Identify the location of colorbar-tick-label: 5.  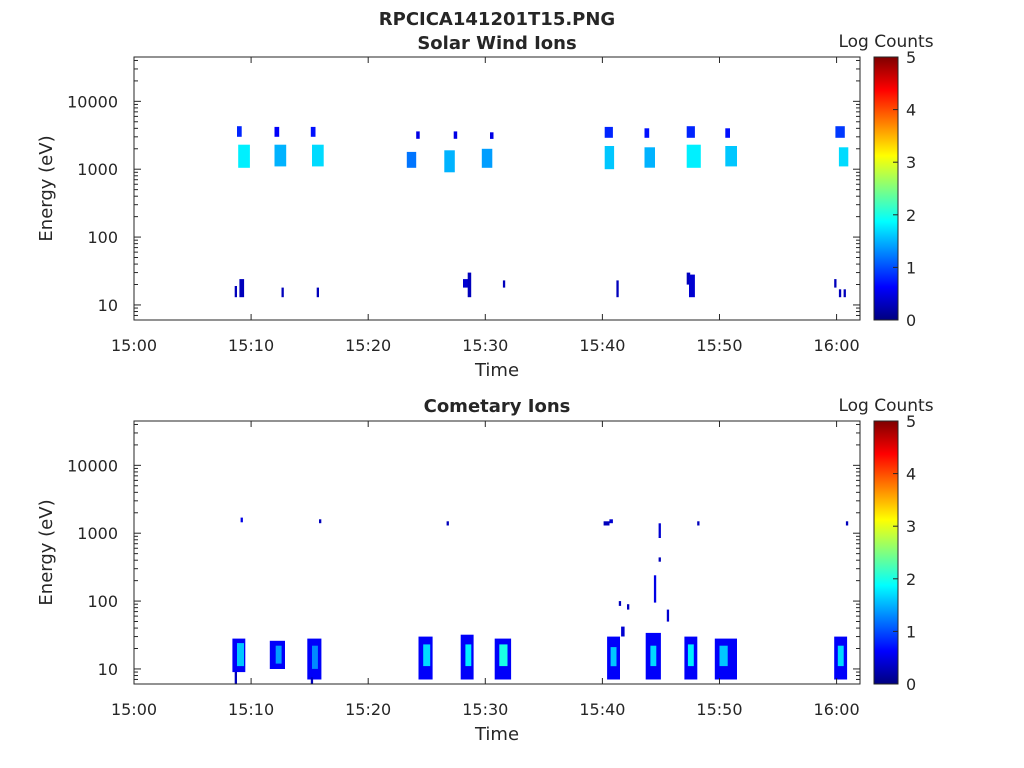
(911, 57).